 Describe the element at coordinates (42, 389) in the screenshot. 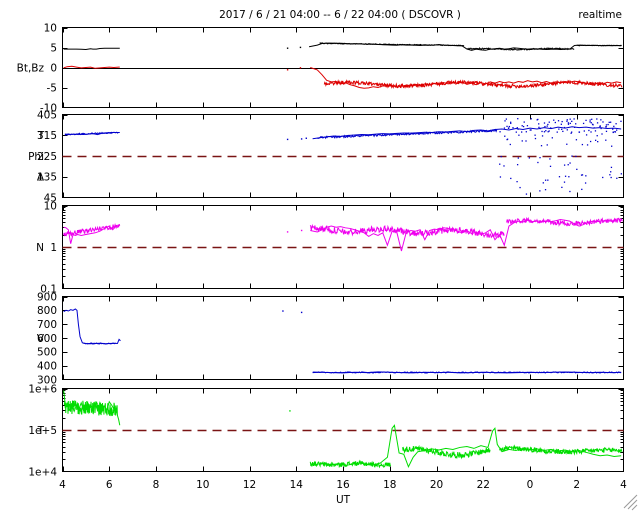

I see `y-tick-label: 1e+6` at that location.